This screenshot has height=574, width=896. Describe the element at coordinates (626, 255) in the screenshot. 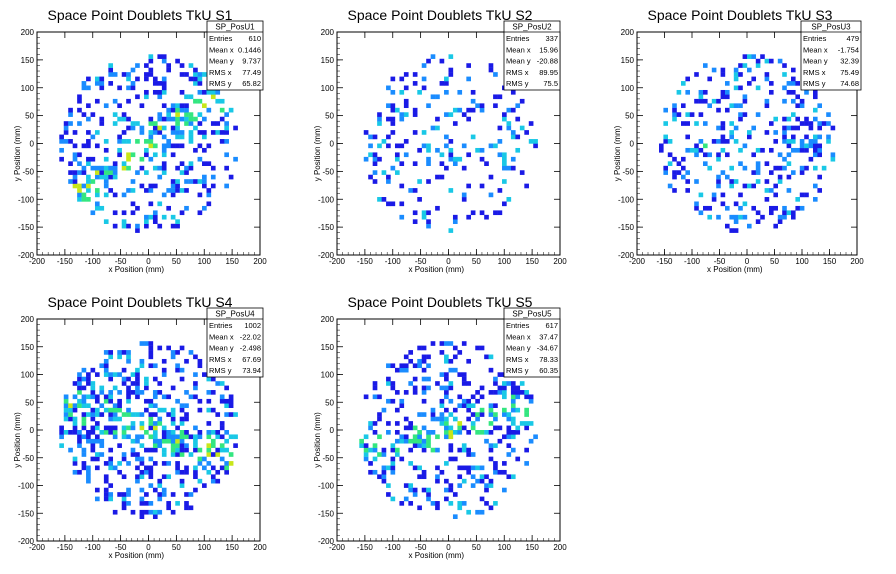

I see `y-tick-label: -200` at that location.